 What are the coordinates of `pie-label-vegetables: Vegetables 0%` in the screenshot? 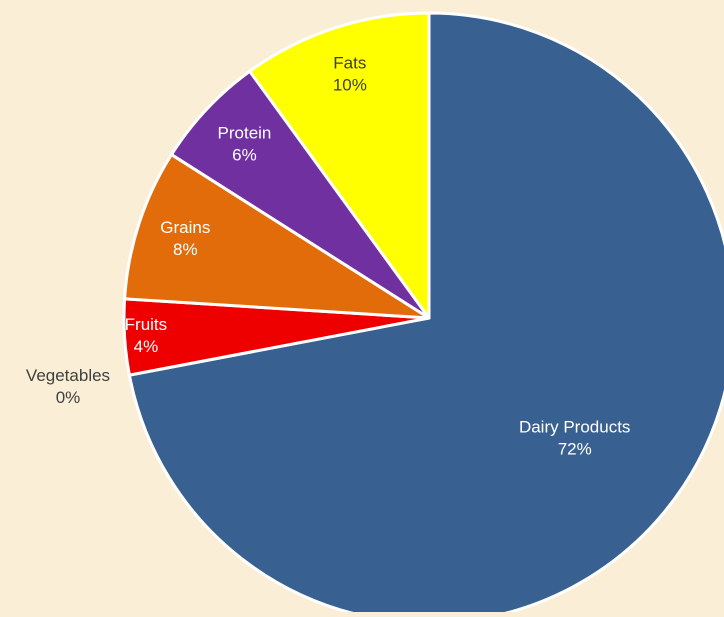 It's located at (68, 386).